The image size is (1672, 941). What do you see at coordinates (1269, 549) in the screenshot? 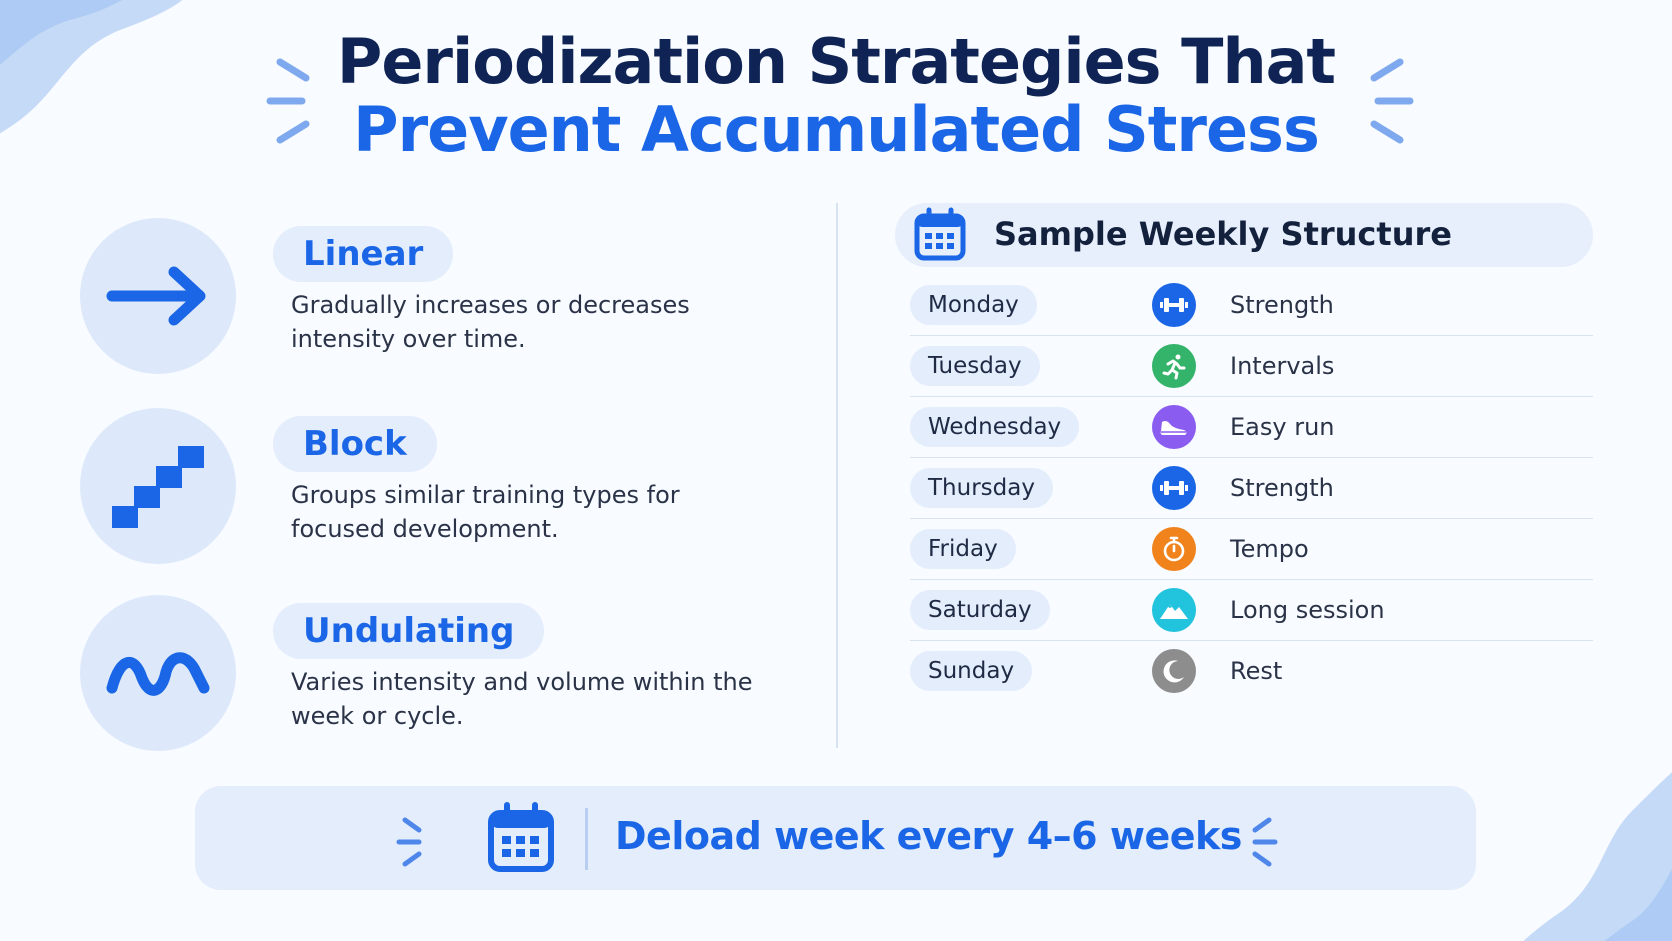
I see `activity-label: Tempo` at bounding box center [1269, 549].